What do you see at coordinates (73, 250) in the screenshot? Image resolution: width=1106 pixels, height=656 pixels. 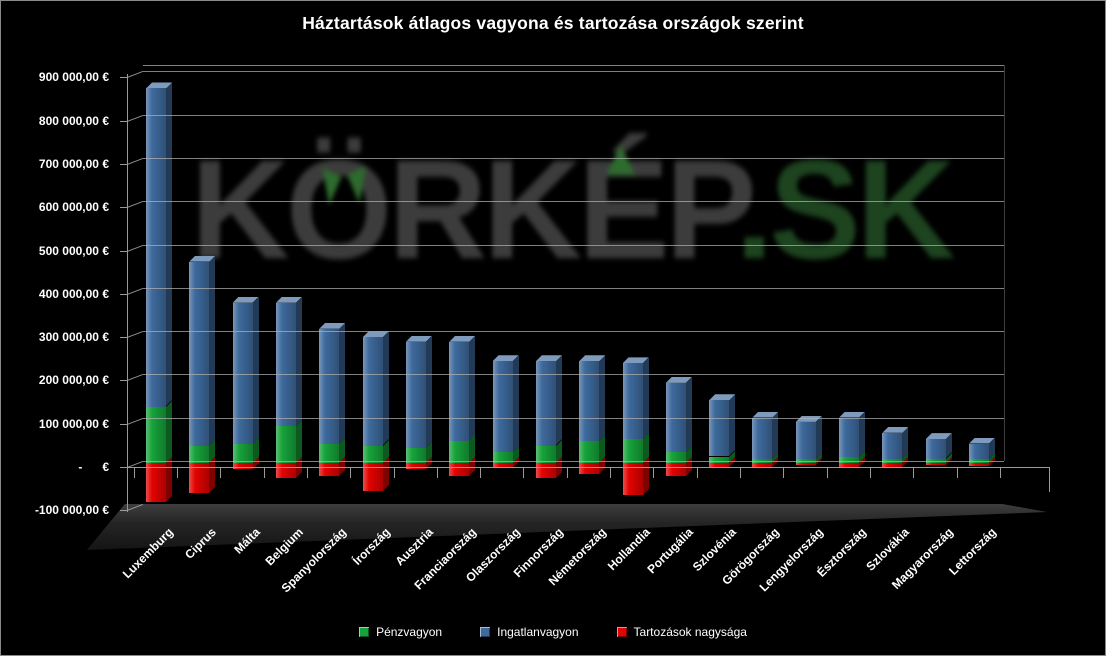 I see `y-axis-tick-label: 500 000,00 €` at bounding box center [73, 250].